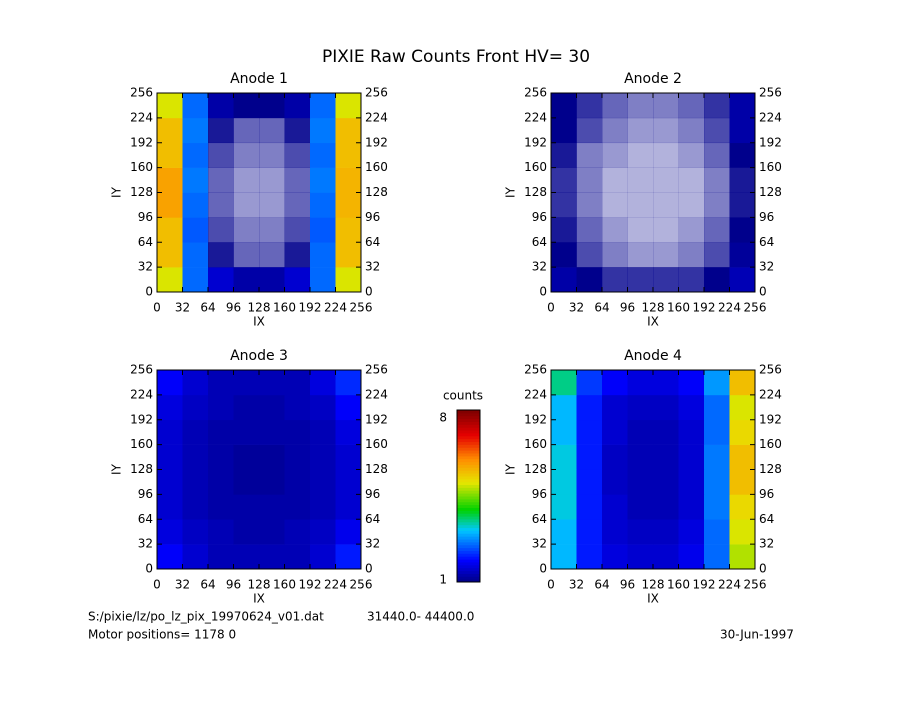 The height and width of the screenshot is (705, 913). I want to click on y-tick-label-right: 160, so click(770, 444).